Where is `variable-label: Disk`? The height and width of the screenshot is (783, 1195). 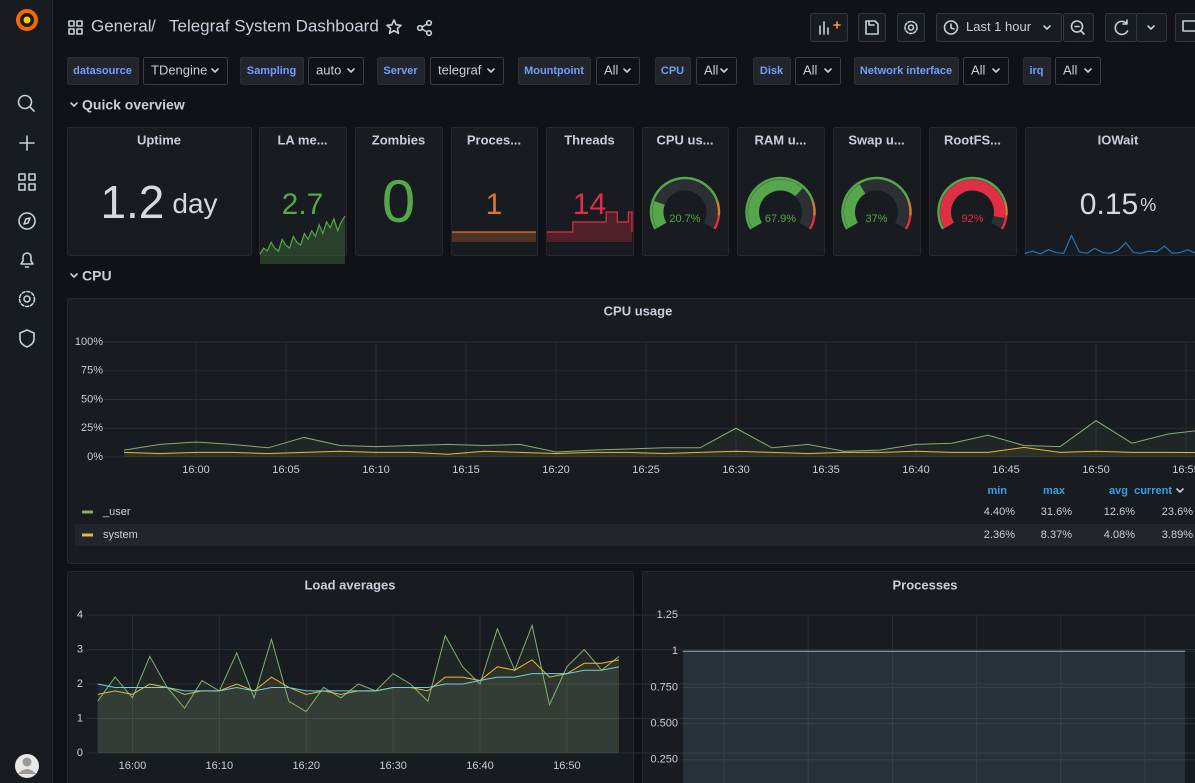
variable-label: Disk is located at coordinates (772, 71).